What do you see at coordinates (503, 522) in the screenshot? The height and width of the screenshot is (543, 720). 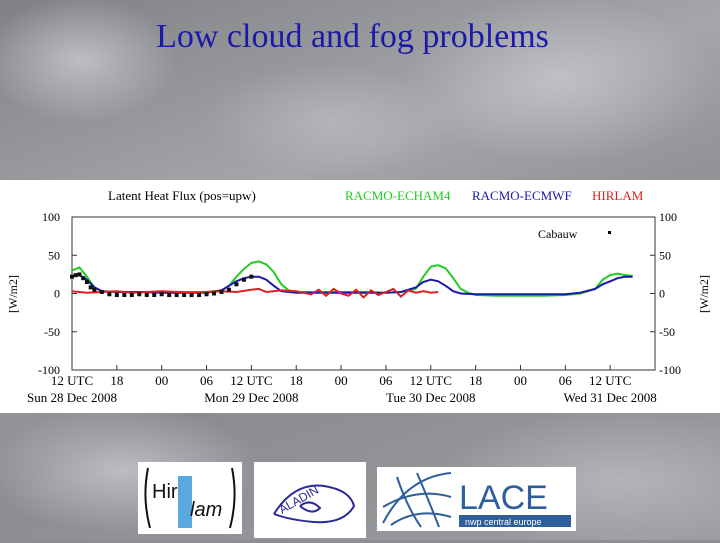 I see `svg-text: nwp central europe` at bounding box center [503, 522].